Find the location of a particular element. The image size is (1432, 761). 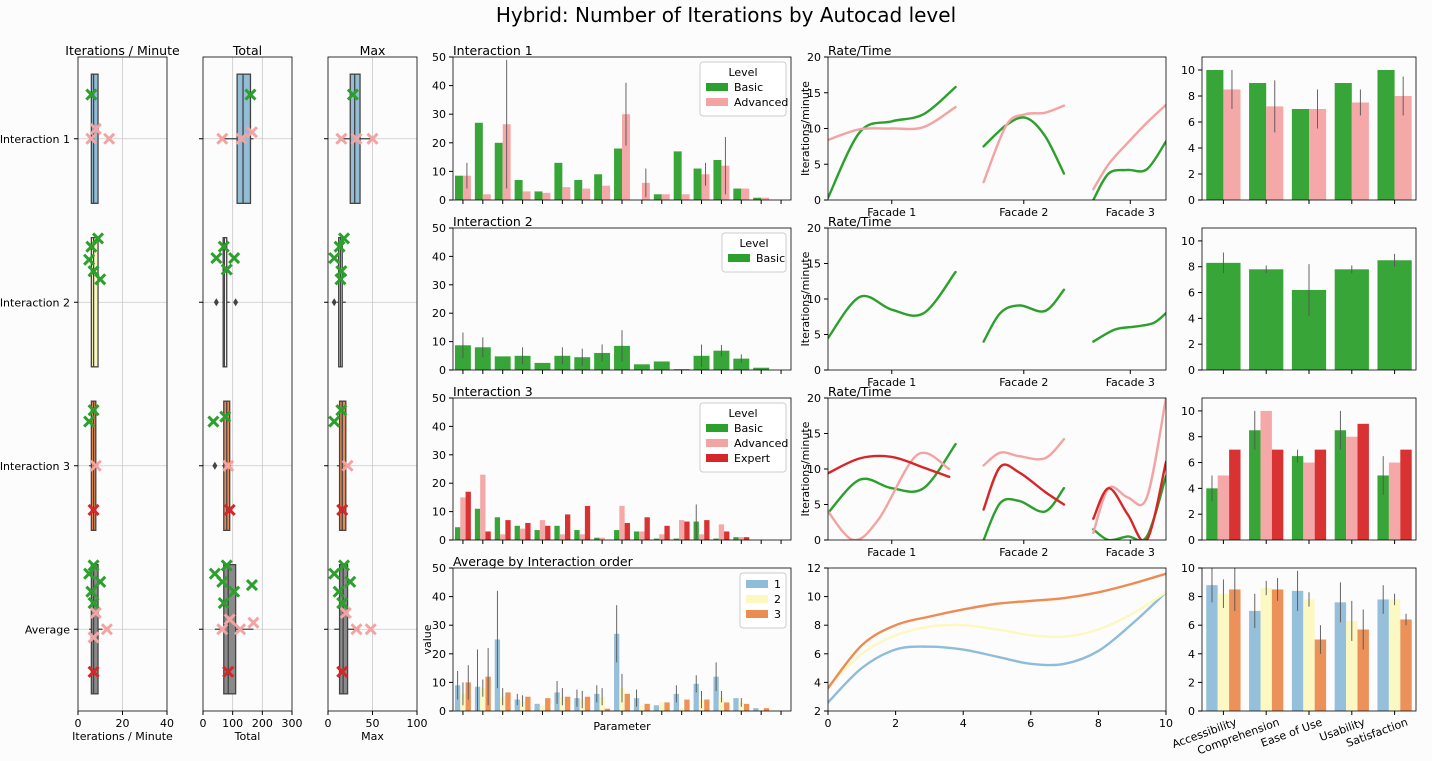

axis-label: Max is located at coordinates (372, 736).